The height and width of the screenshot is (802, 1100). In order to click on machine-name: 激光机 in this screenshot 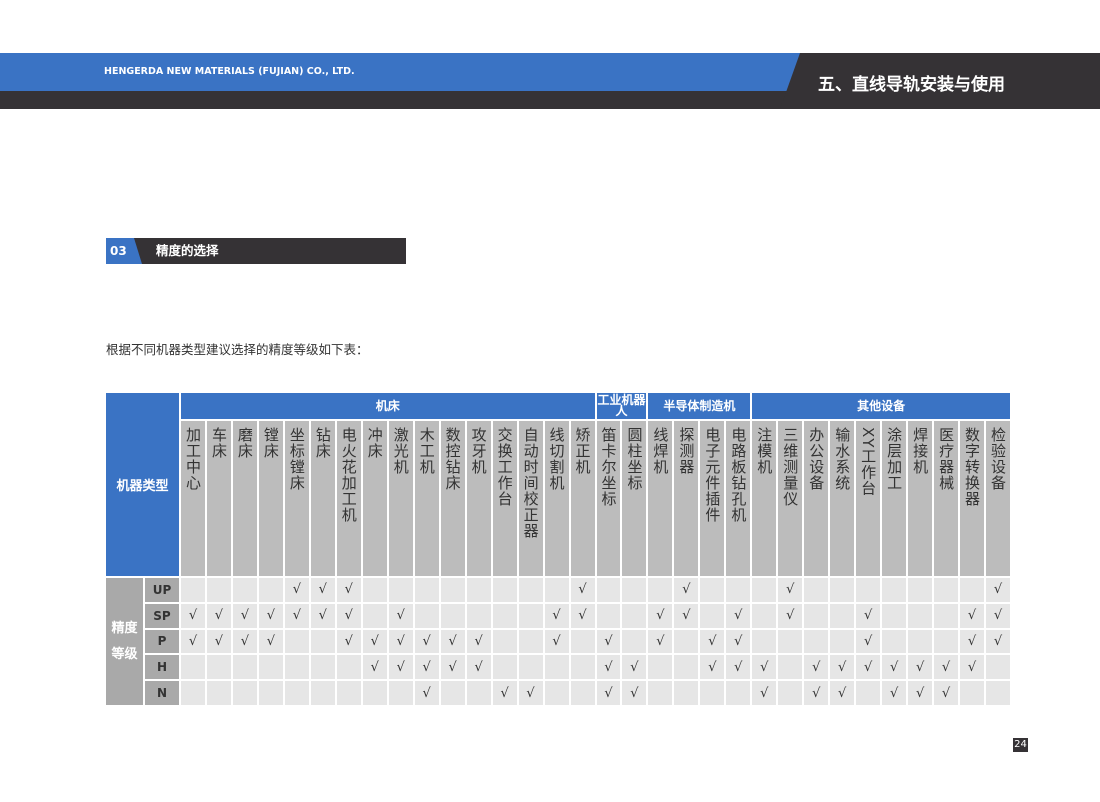, I will do `click(401, 499)`.